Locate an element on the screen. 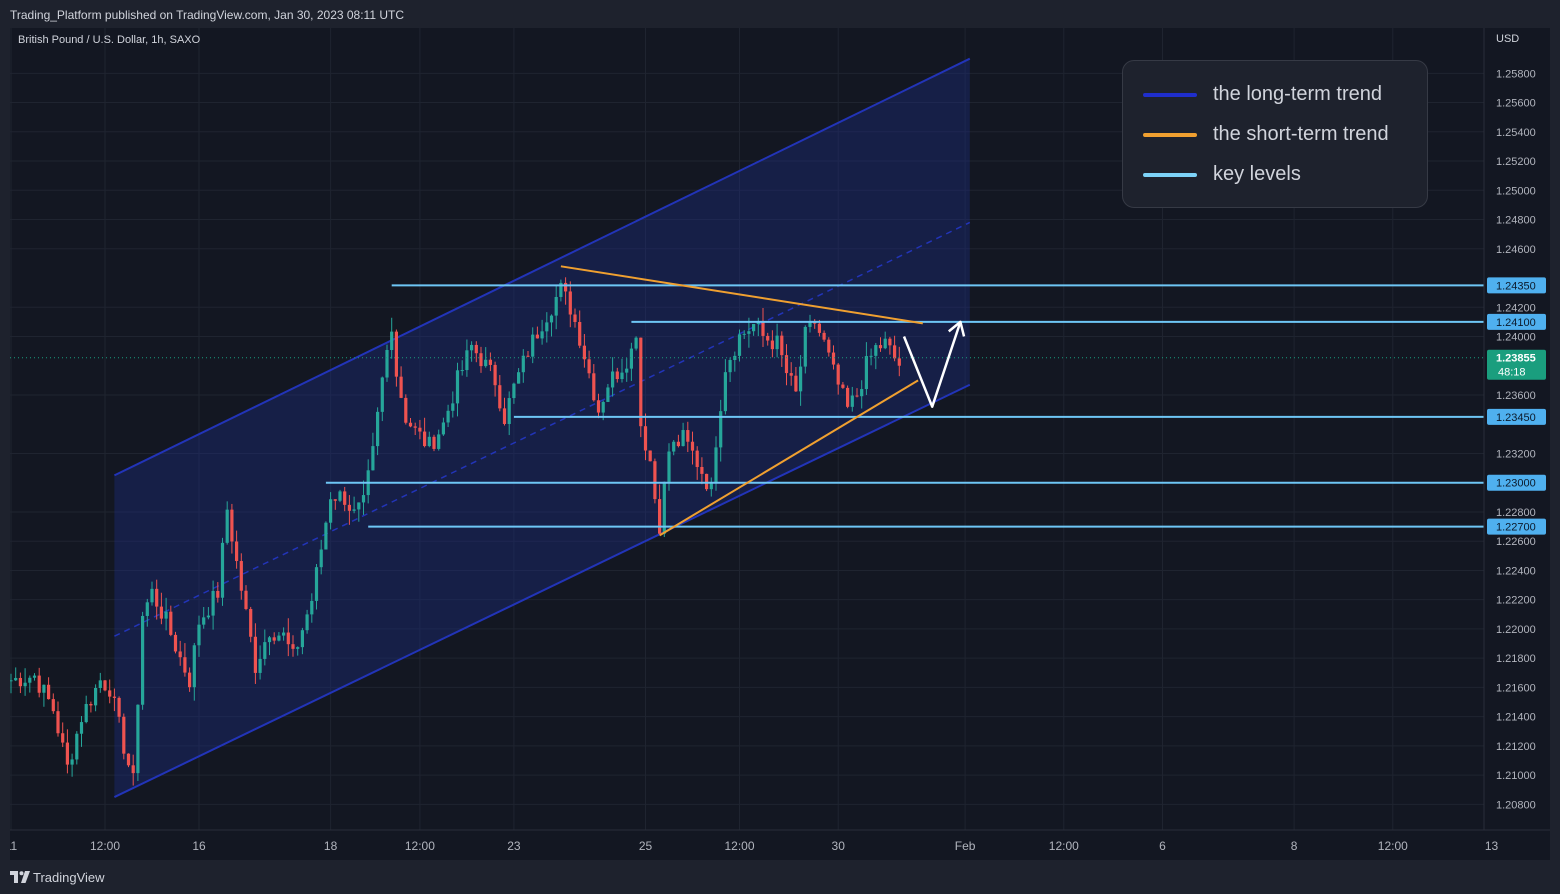 The image size is (1560, 894). price-tick-label: 1.22600 is located at coordinates (1516, 542).